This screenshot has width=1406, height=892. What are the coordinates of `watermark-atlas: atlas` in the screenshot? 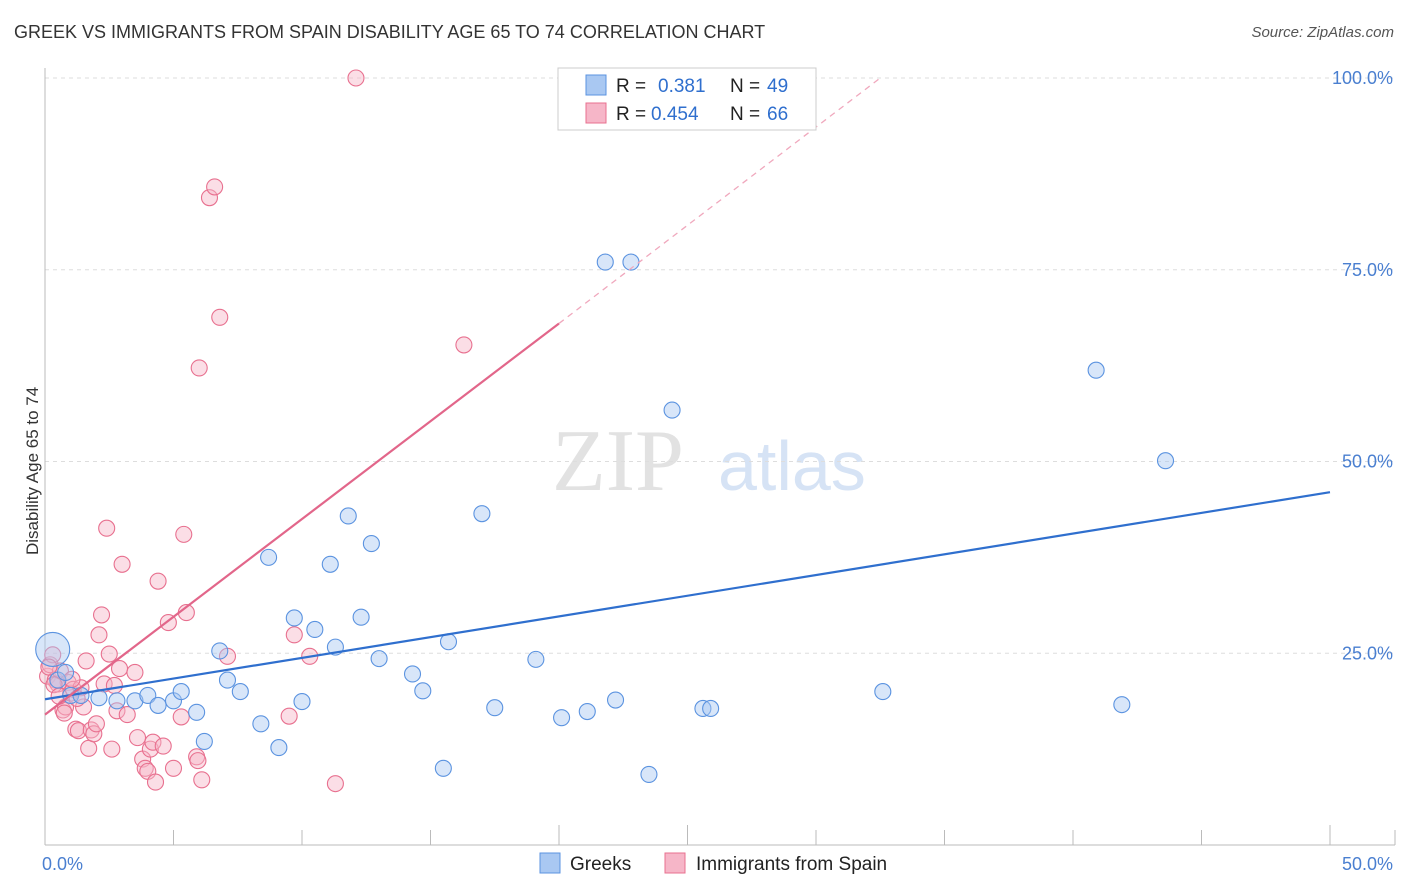 It's located at (792, 466).